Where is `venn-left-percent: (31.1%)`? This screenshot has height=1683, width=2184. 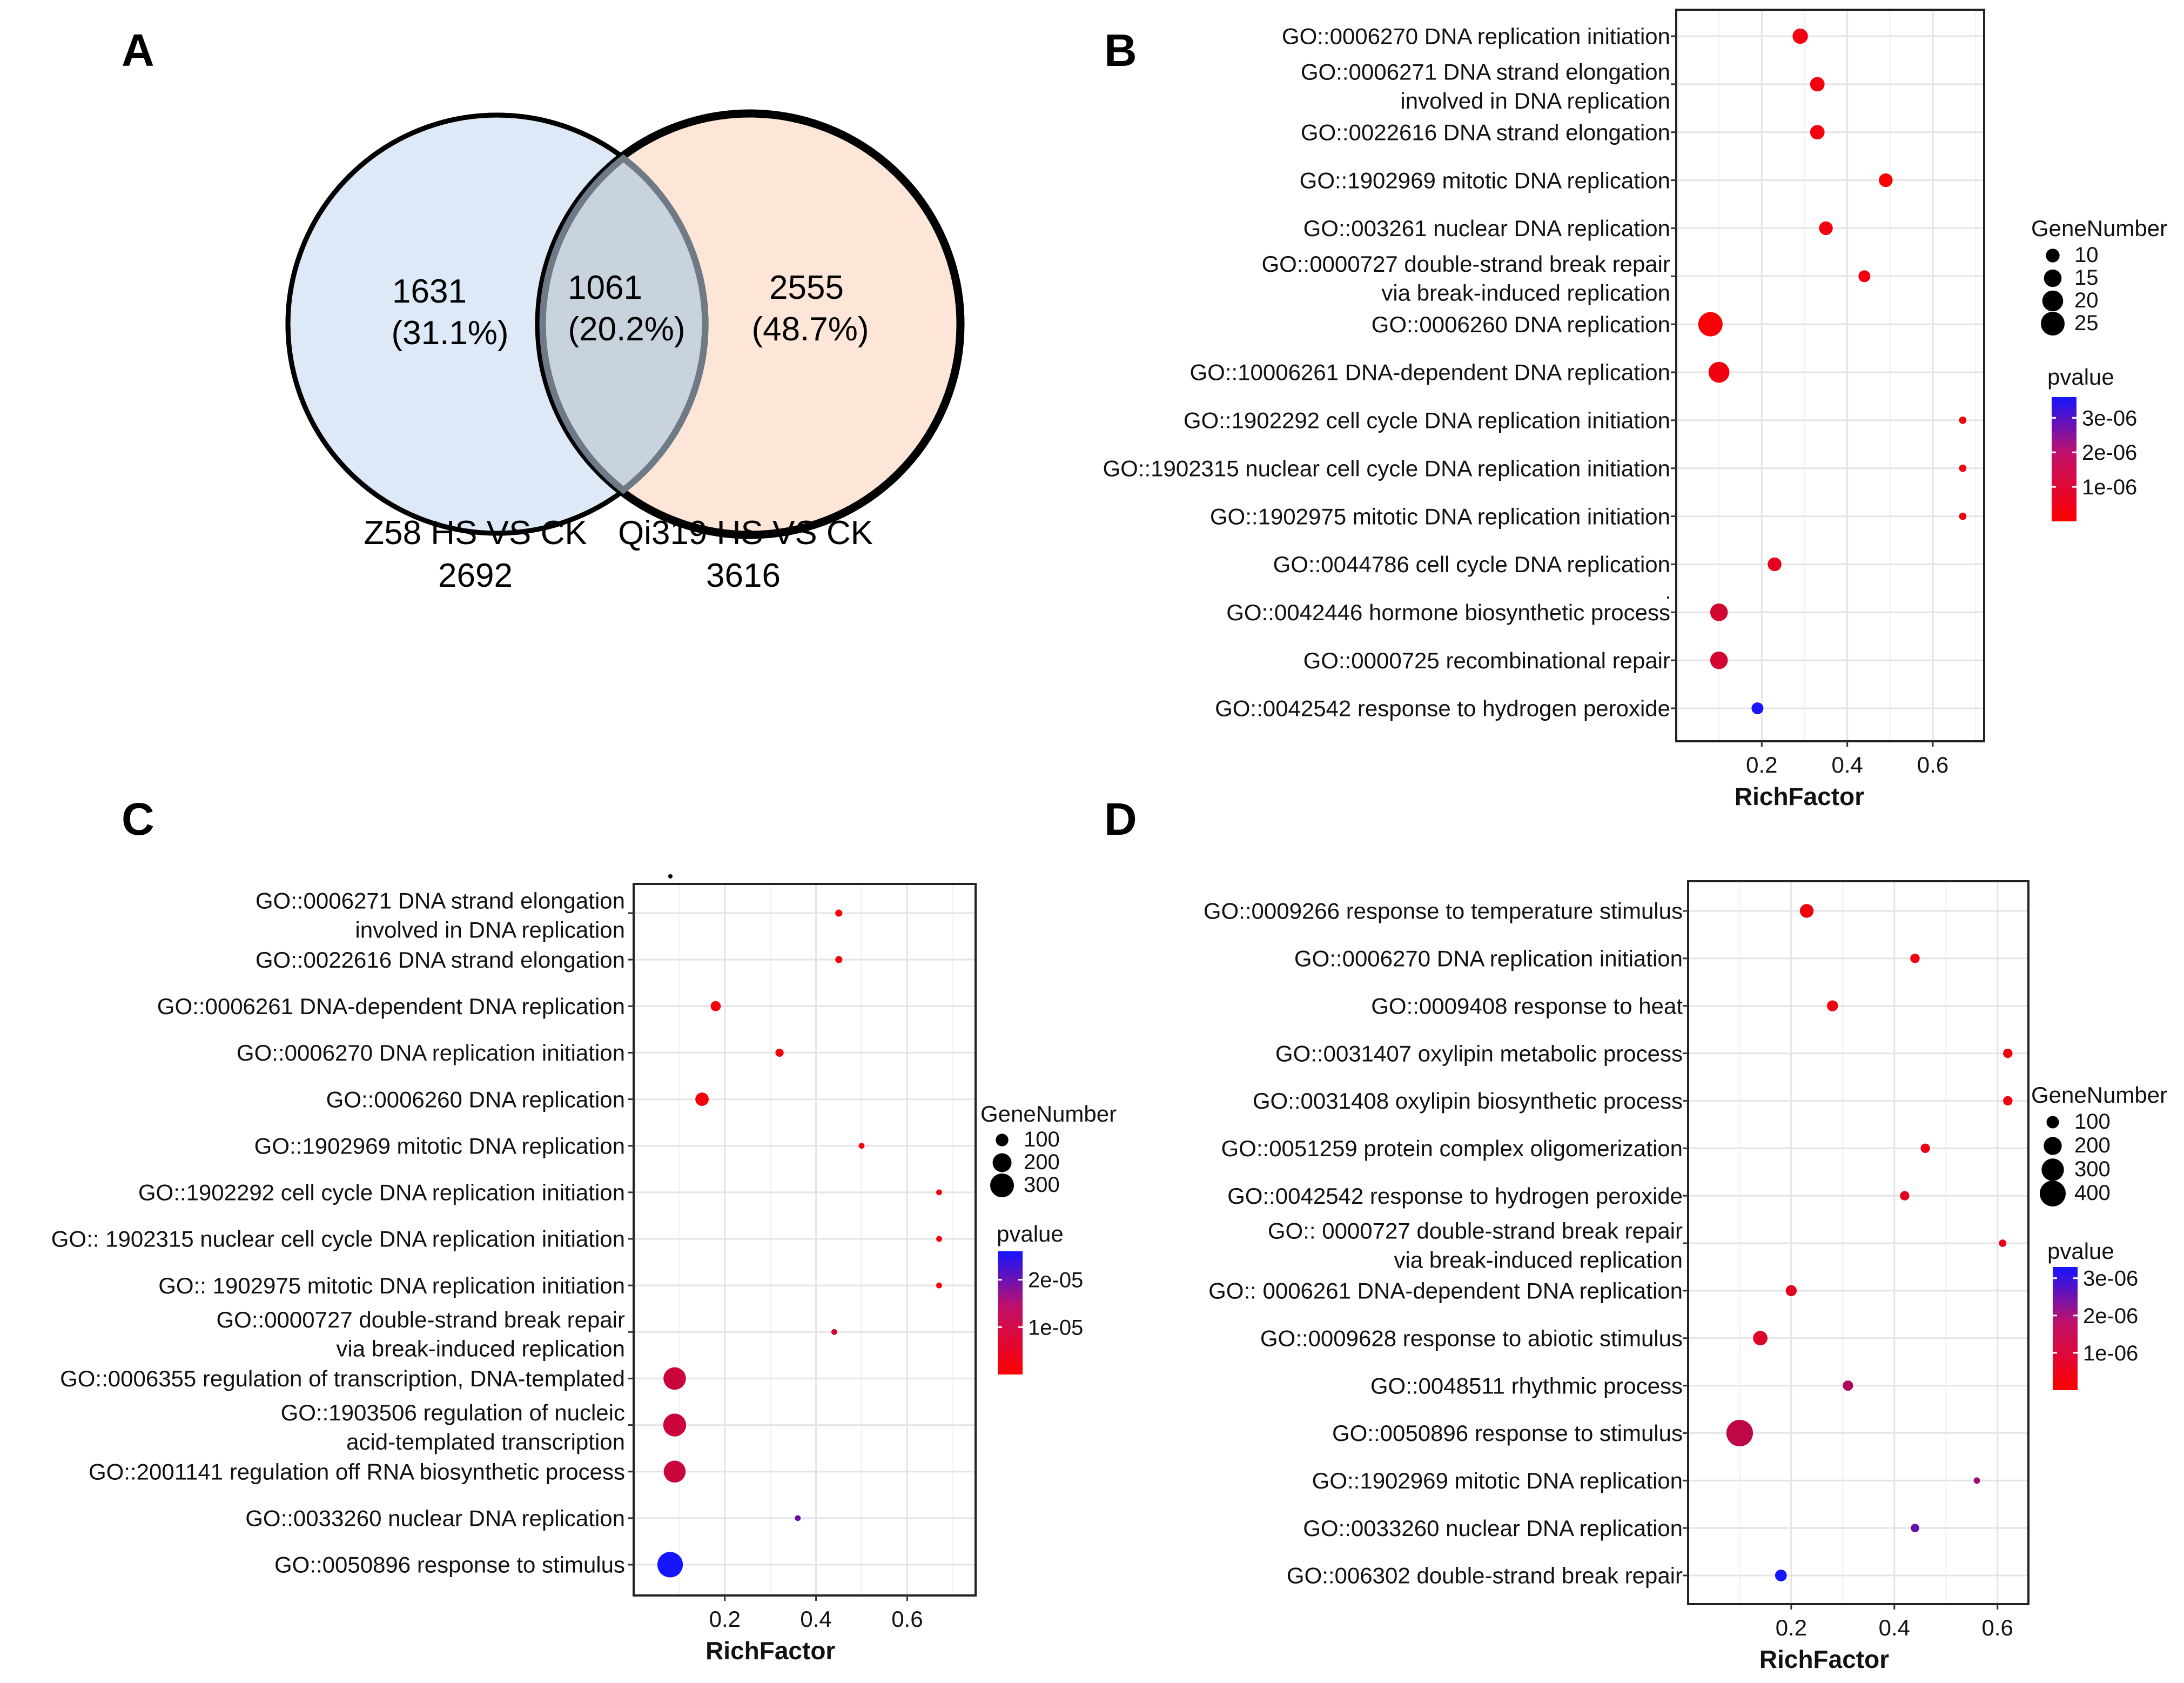
venn-left-percent: (31.1%) is located at coordinates (450, 333).